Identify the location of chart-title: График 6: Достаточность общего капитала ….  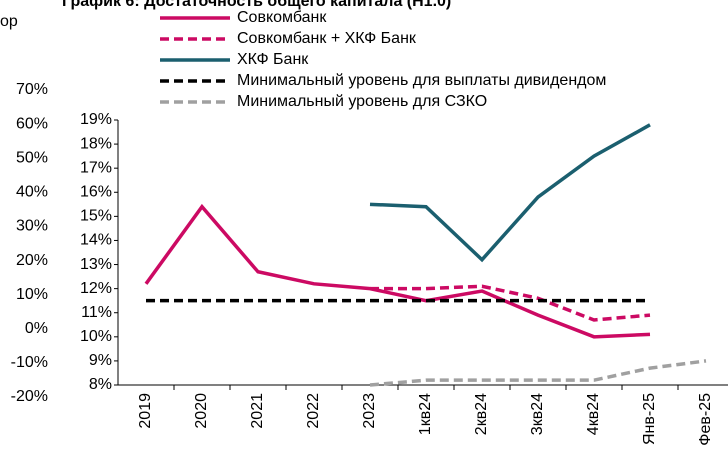
(256, 5).